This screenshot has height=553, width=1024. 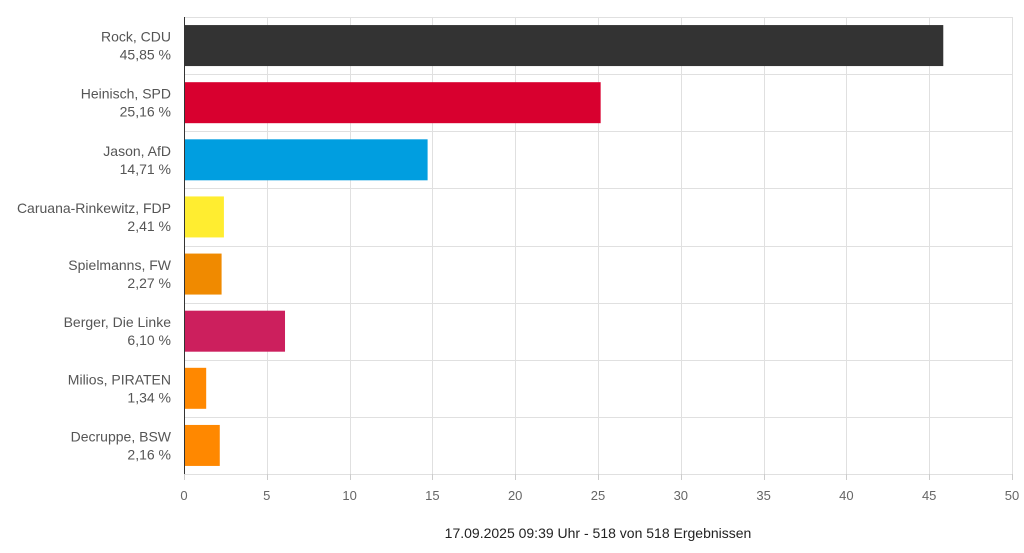 What do you see at coordinates (119, 265) in the screenshot?
I see `category-label: Spielmanns, FW` at bounding box center [119, 265].